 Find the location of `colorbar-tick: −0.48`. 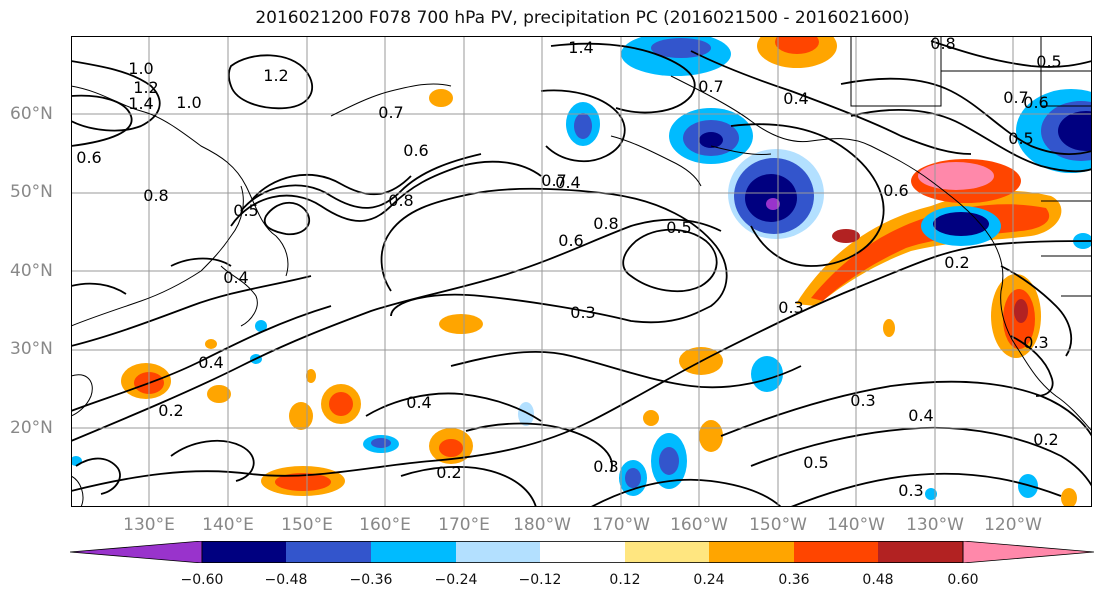

colorbar-tick: −0.48 is located at coordinates (286, 580).